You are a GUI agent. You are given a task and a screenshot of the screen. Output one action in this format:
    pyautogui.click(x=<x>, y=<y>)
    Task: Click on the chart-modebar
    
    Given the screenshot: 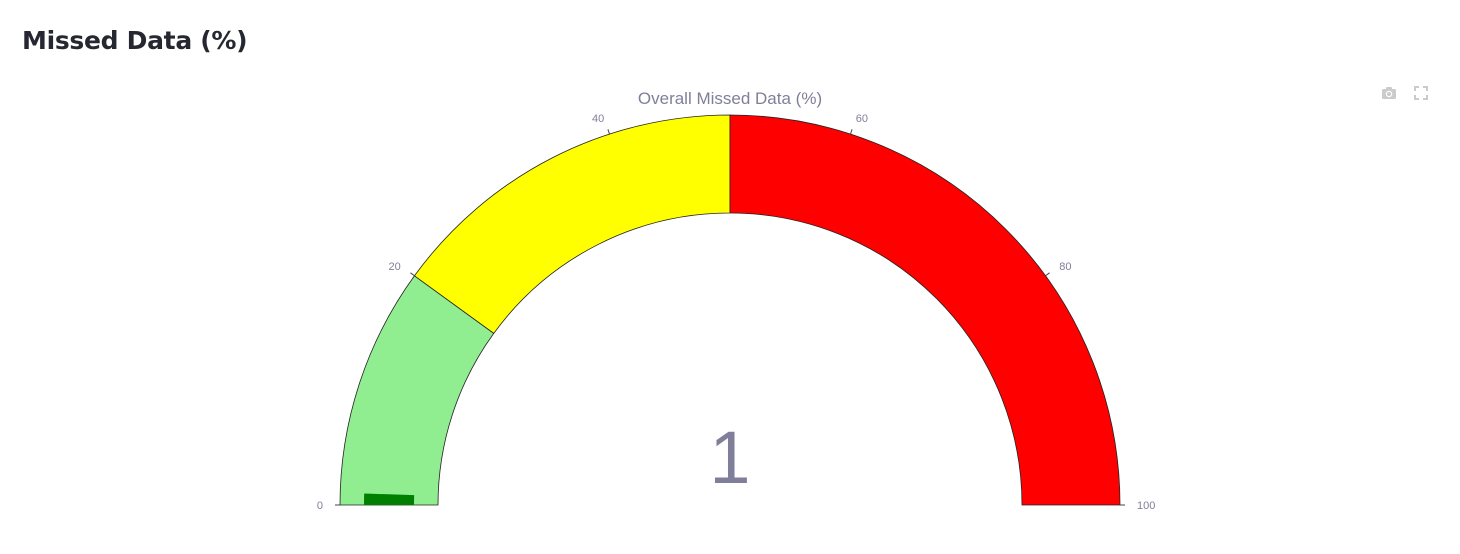 What is the action you would take?
    pyautogui.click(x=1405, y=93)
    